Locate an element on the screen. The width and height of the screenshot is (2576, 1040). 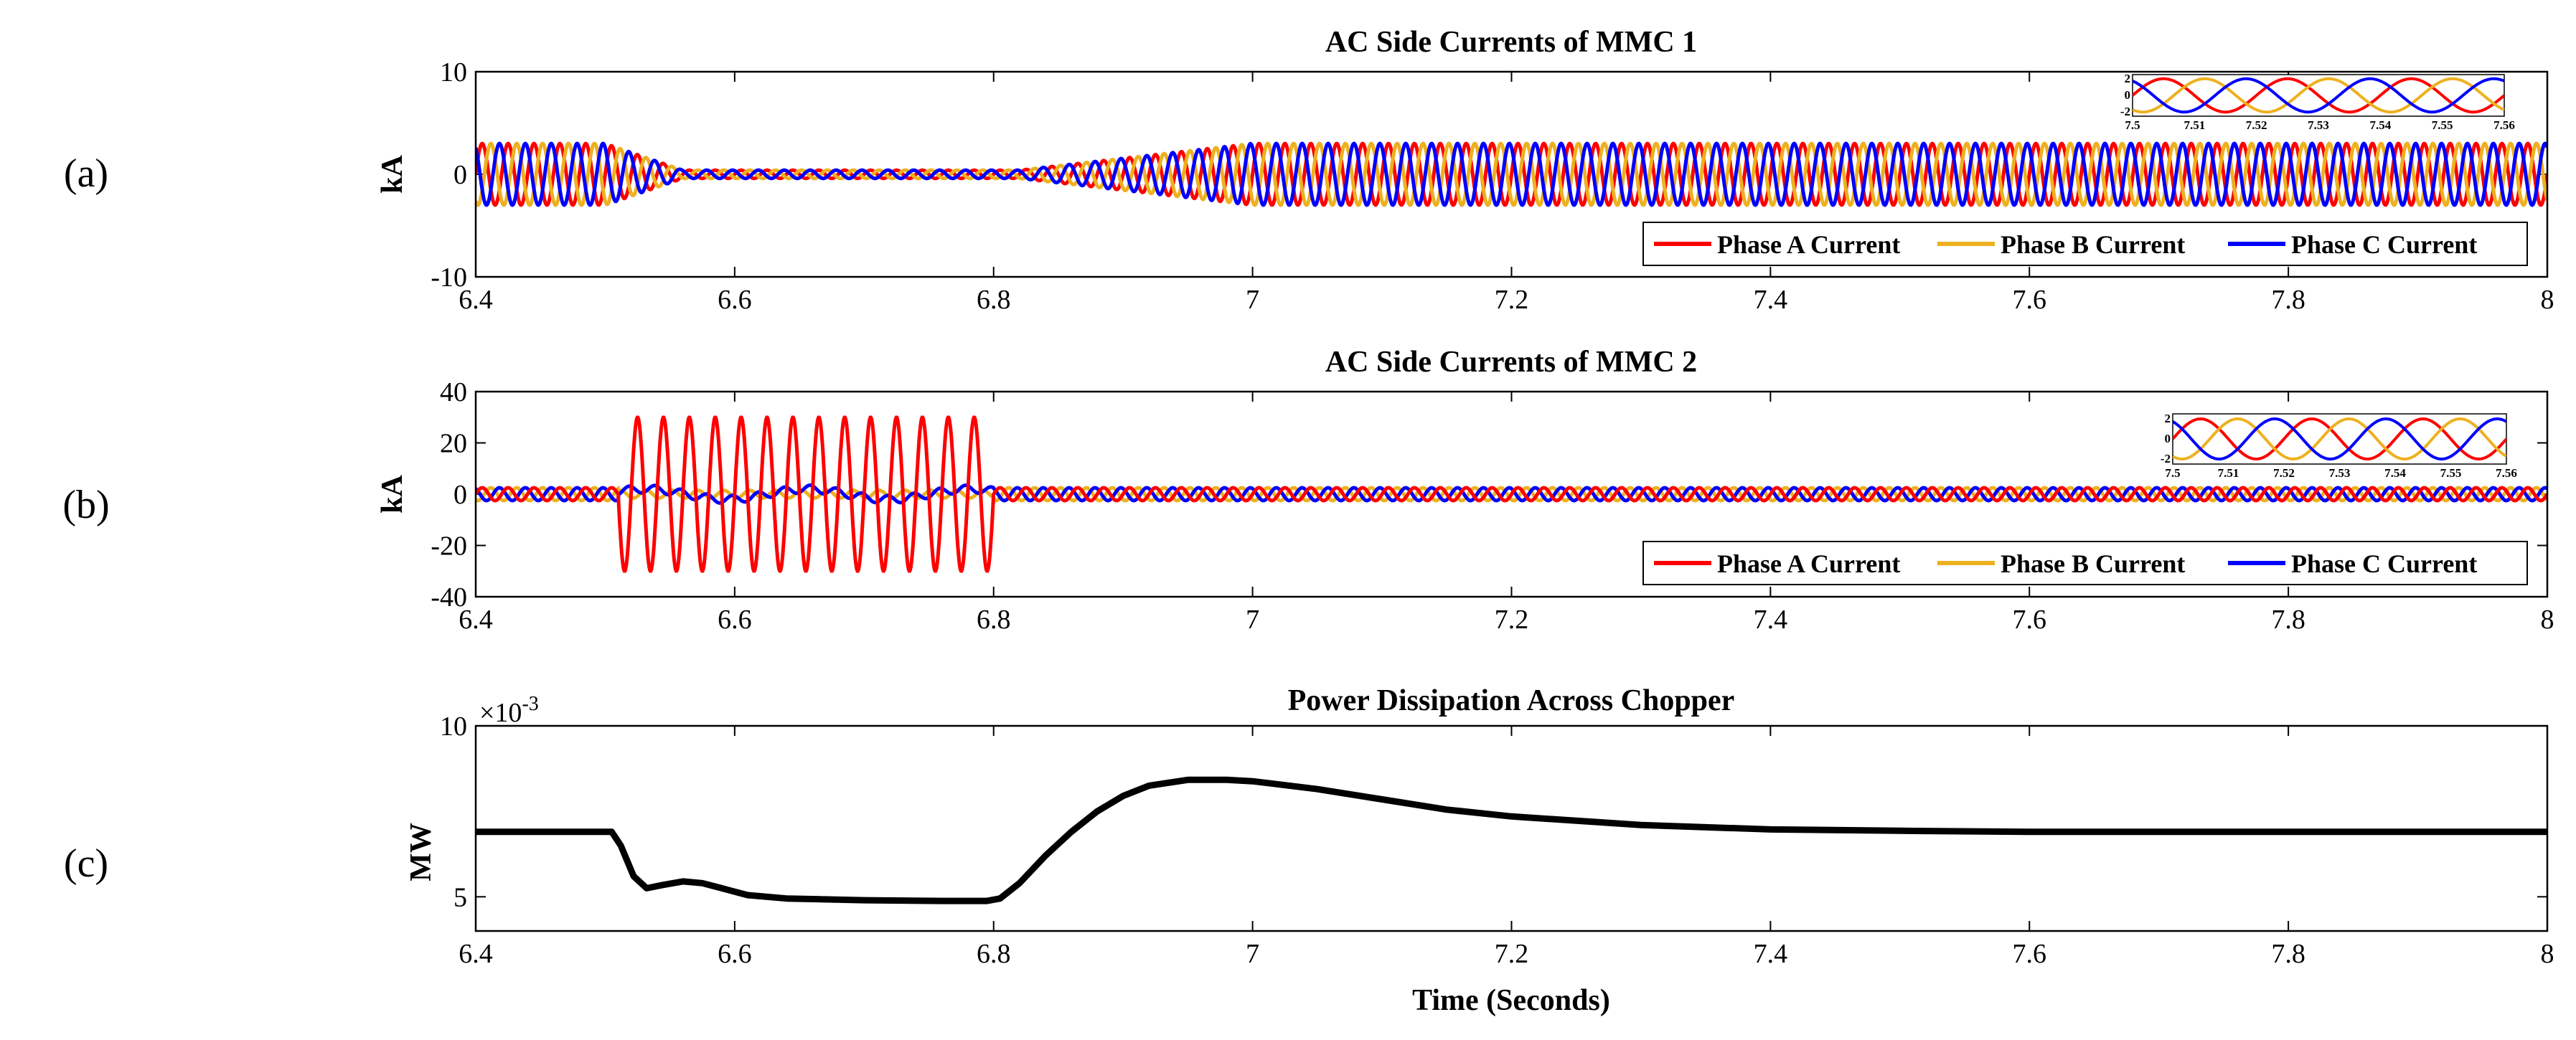
panel-b-inset-xticks: 7.5 7.51 7.52 7.53 7.54 7.55 7.56 is located at coordinates (2341, 473).